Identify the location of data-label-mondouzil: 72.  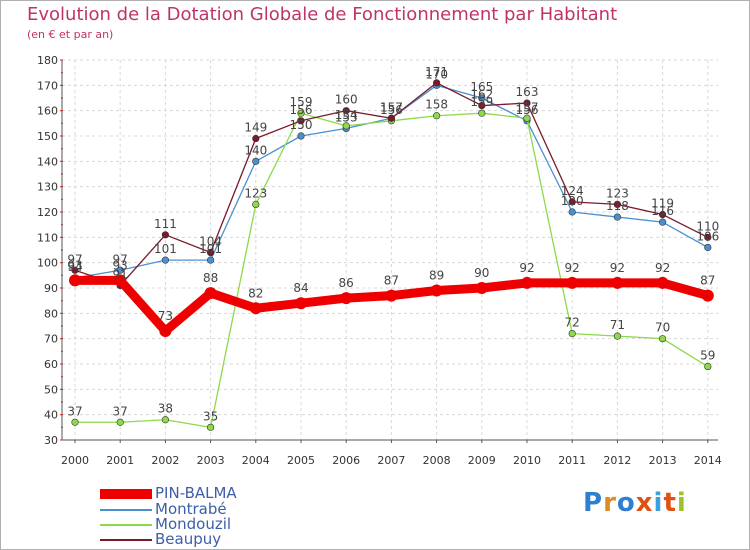
(572, 323).